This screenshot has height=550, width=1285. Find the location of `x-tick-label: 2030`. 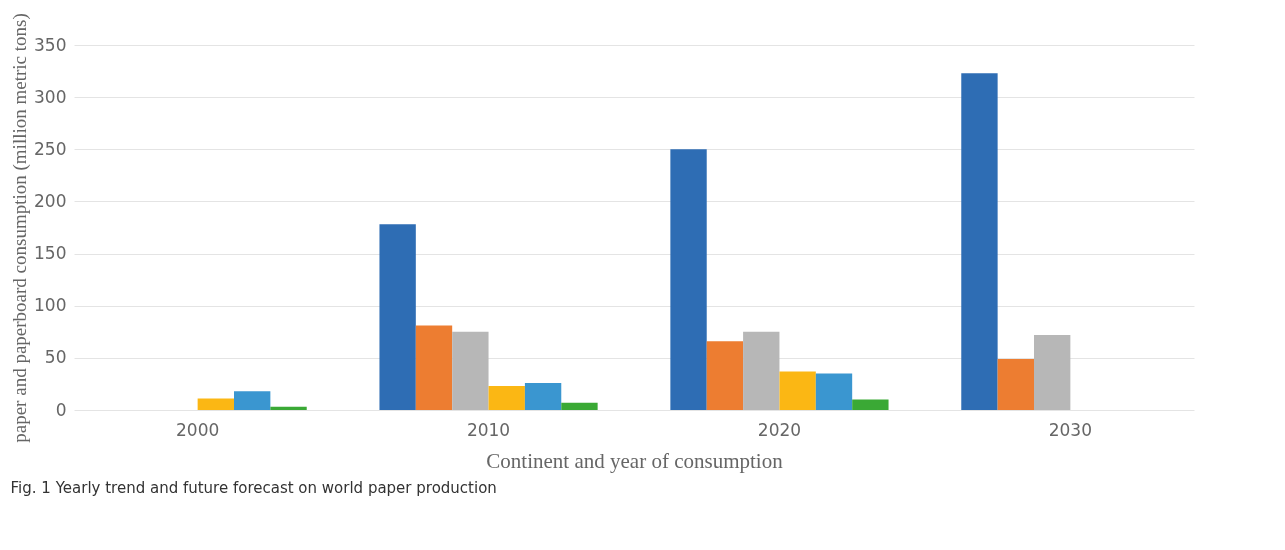

x-tick-label: 2030 is located at coordinates (1070, 429).